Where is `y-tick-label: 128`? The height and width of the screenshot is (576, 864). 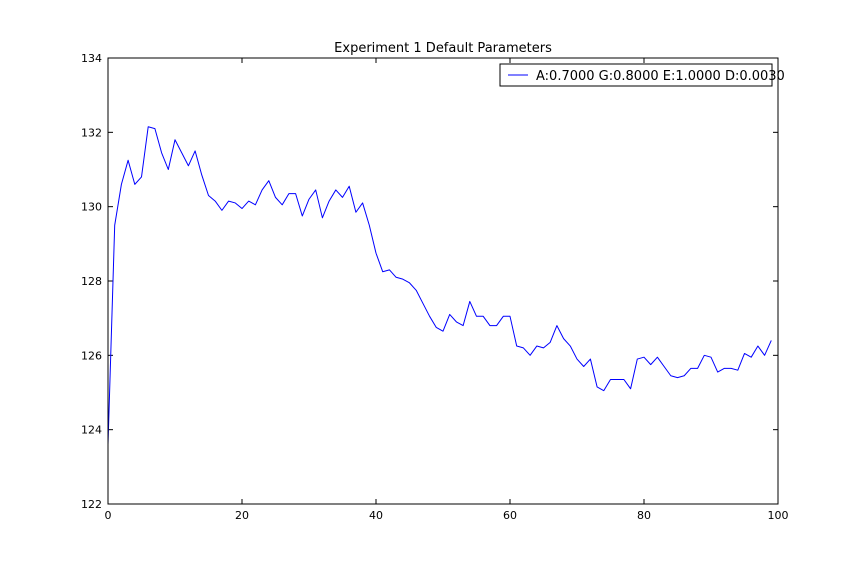 y-tick-label: 128 is located at coordinates (91, 281).